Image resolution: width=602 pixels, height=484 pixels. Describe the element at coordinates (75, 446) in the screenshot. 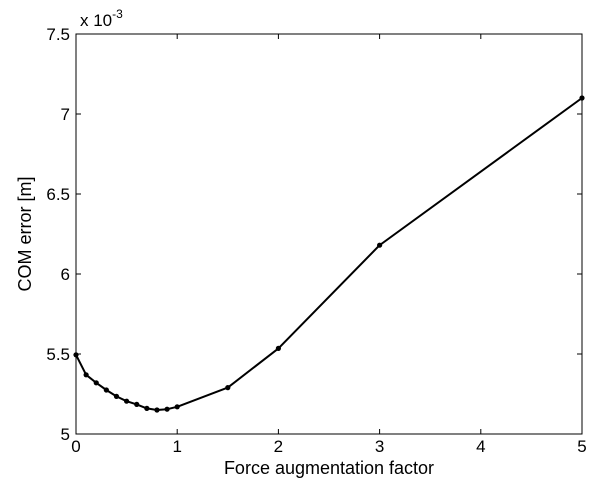

I see `x-tick-label: 0` at that location.